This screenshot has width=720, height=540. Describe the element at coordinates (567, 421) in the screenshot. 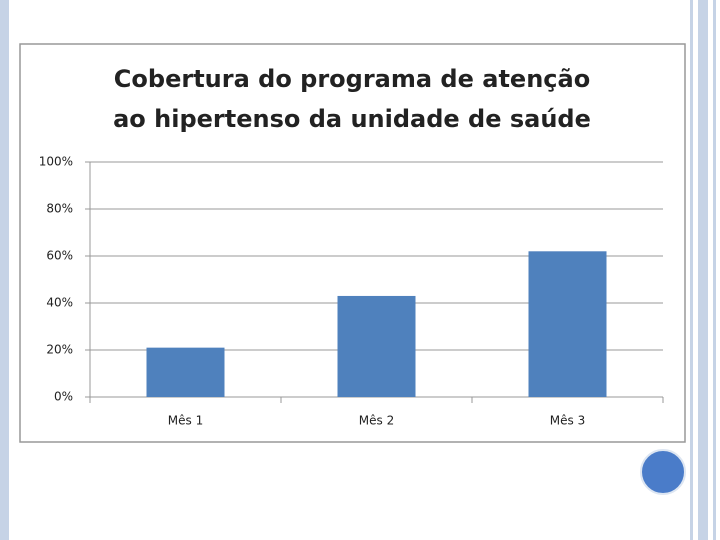

I see `x-tick-label: Mês 3` at that location.